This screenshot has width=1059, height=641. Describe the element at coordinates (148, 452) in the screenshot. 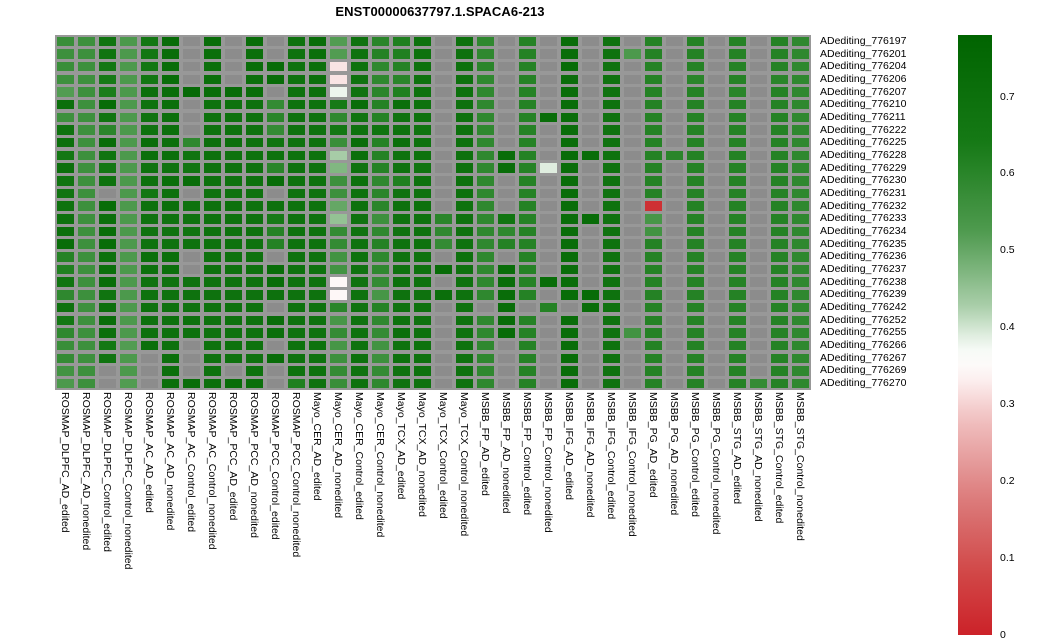

I see `column-label: ROSMAP_AC_AD_edited` at that location.